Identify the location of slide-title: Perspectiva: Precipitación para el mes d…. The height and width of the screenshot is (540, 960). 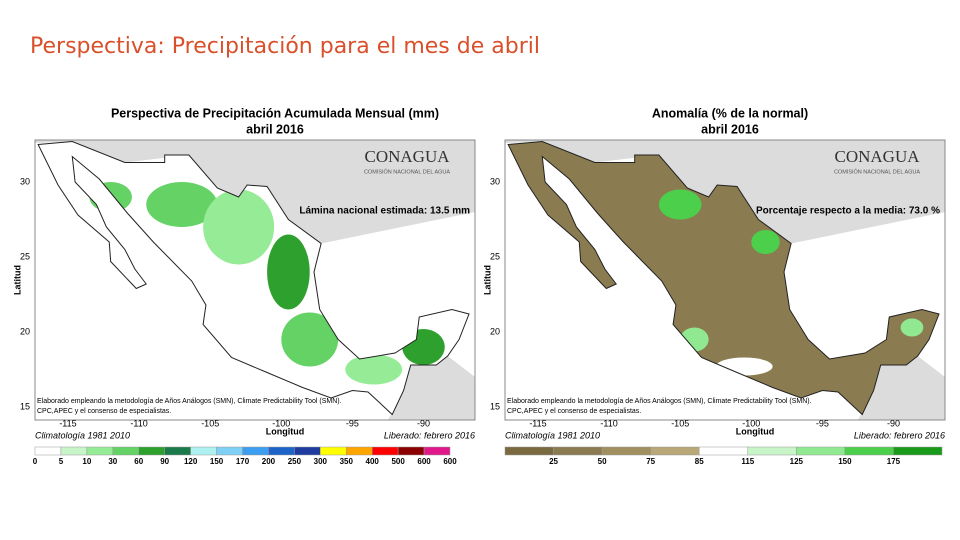
(285, 46).